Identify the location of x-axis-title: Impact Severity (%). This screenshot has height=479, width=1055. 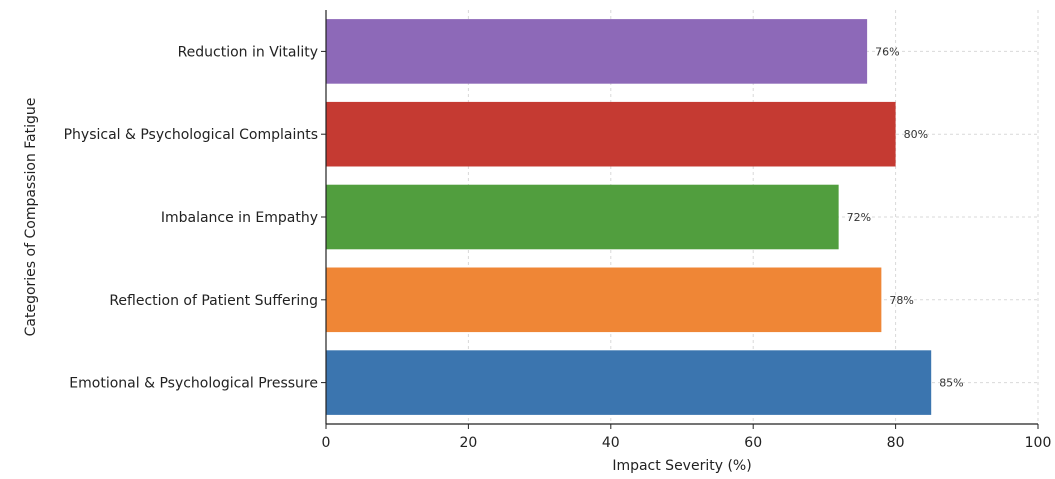
(681, 466).